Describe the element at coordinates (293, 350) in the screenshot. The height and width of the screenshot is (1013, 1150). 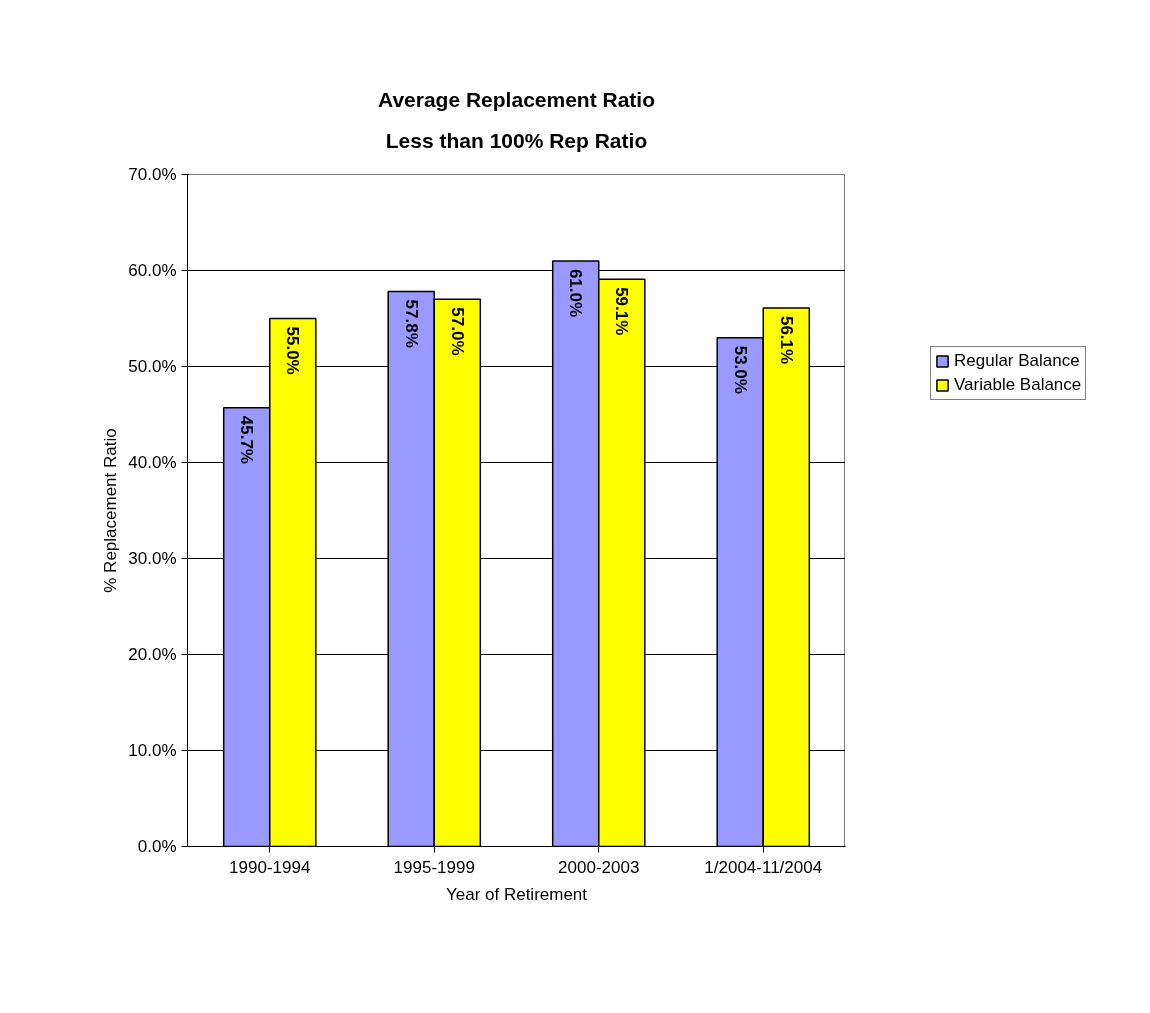
I see `data-label: 55.0%` at that location.